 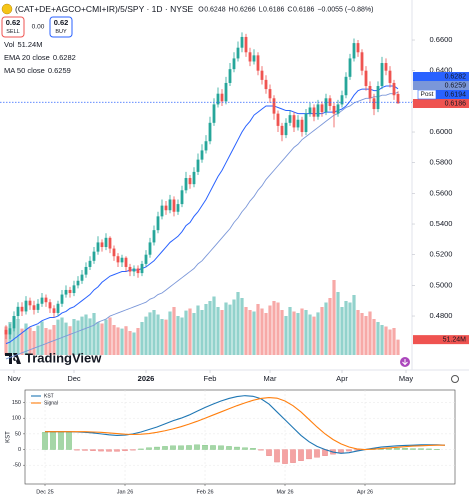 What do you see at coordinates (441, 104) in the screenshot?
I see `price-tag` at bounding box center [441, 104].